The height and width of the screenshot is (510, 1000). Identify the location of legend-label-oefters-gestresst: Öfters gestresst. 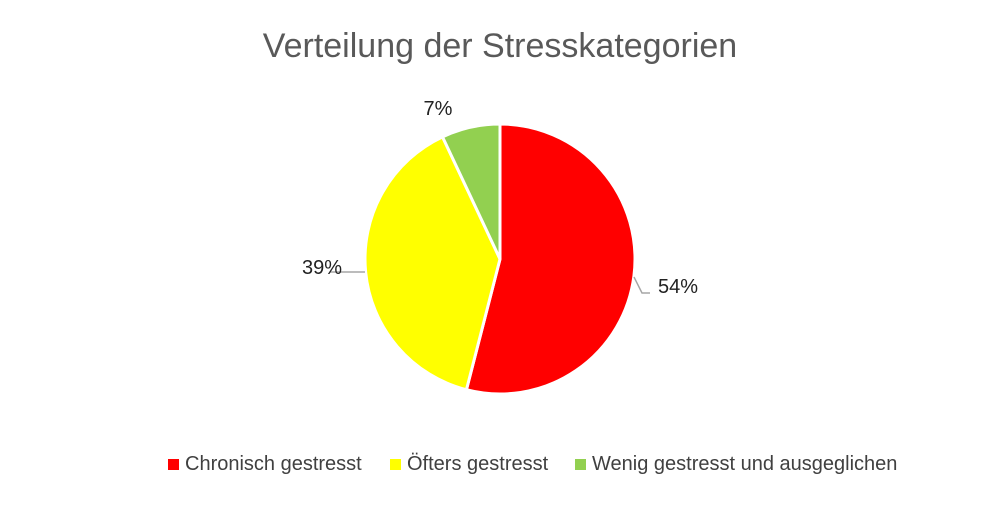
(478, 464).